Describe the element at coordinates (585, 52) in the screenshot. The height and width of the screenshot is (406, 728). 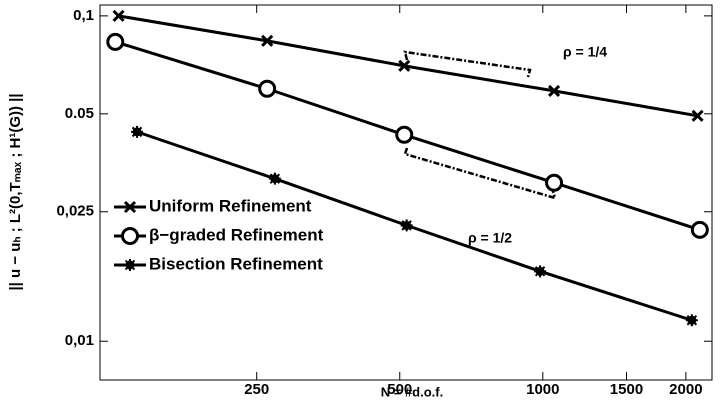
I see `annotation: ρ = 1/4` at that location.